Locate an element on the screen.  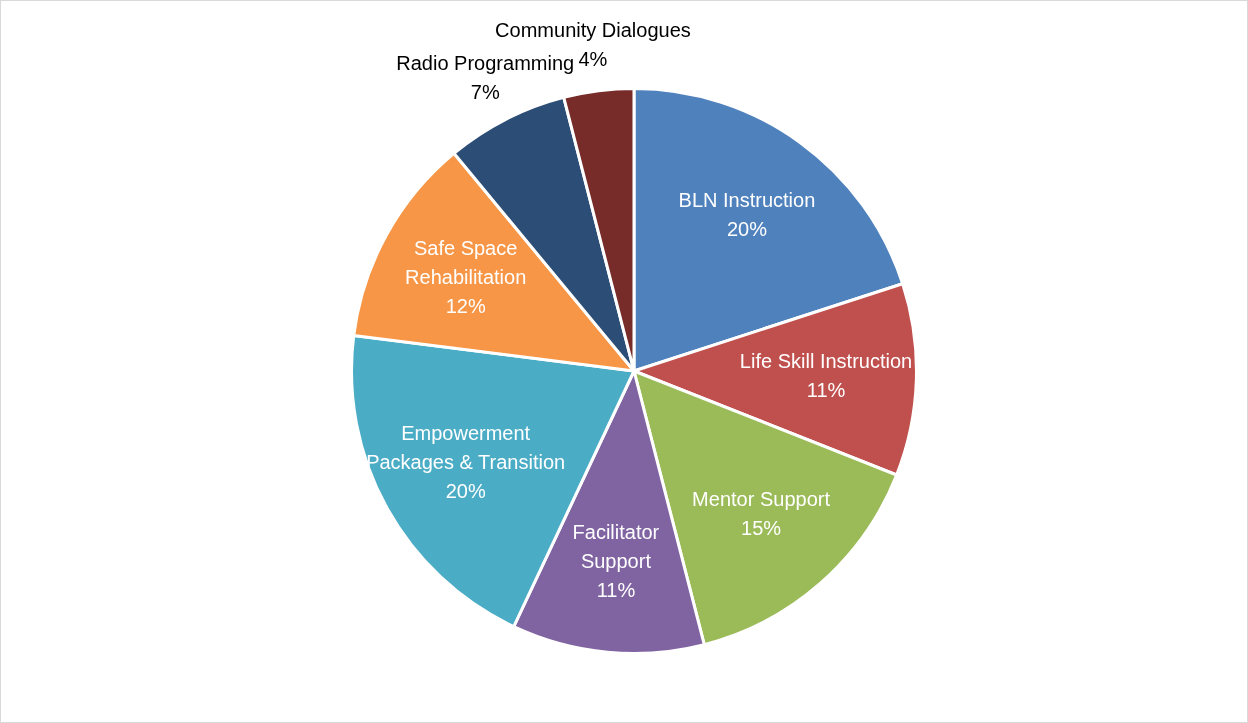
slice-label: Mentor Support is located at coordinates (761, 499).